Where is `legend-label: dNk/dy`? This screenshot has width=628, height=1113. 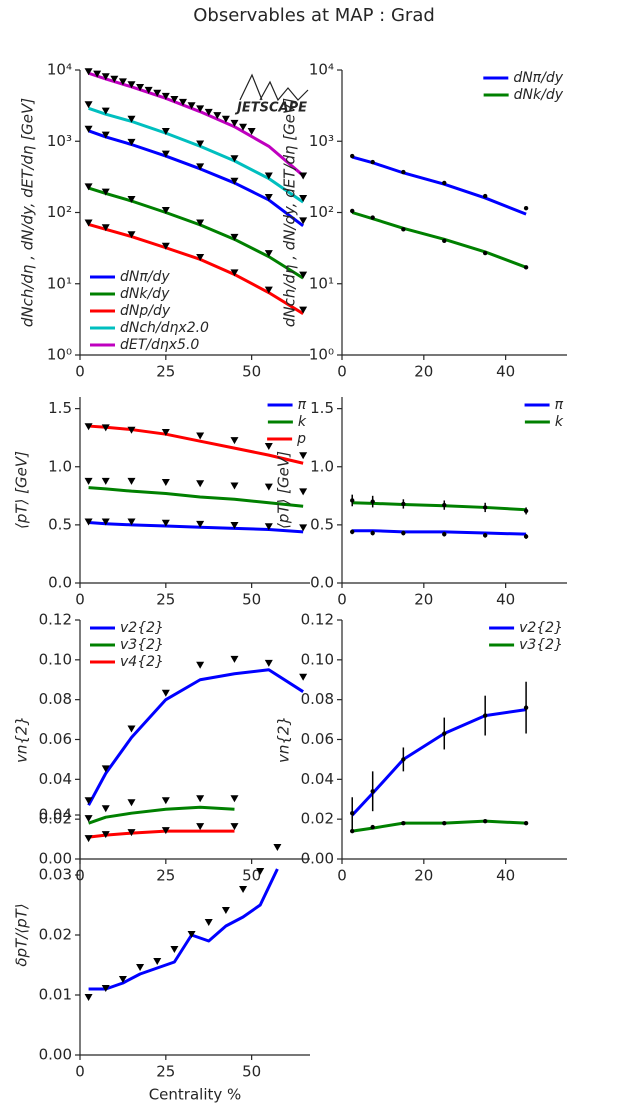
legend-label: dNk/dy is located at coordinates (145, 294).